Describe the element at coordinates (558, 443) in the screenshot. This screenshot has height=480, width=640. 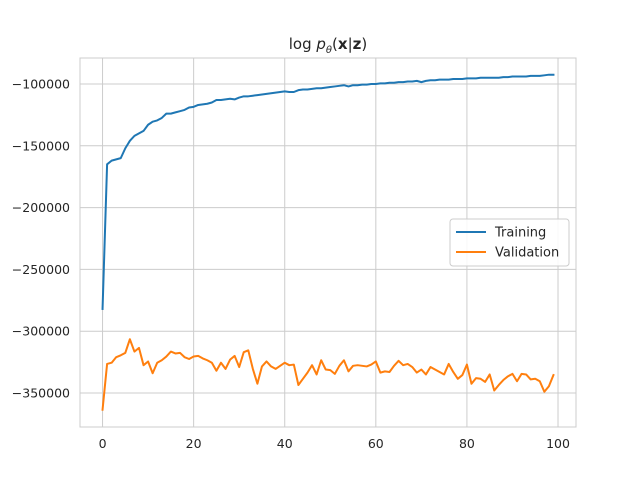
I see `x-tick-label: 100` at that location.